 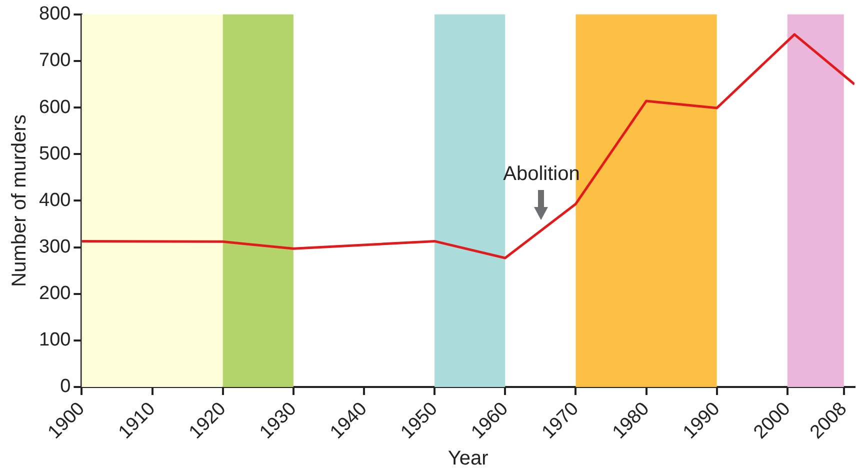 I want to click on y-tick-label: 400, so click(x=55, y=200).